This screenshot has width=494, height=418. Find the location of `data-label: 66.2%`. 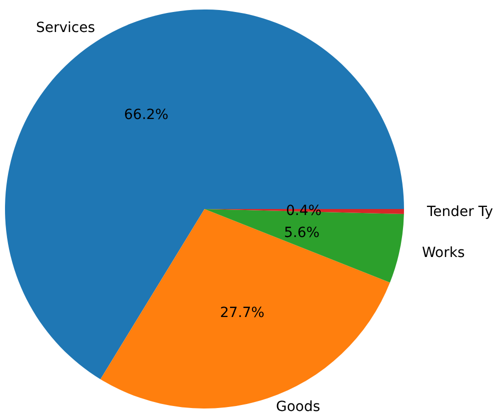

data-label: 66.2% is located at coordinates (146, 115).